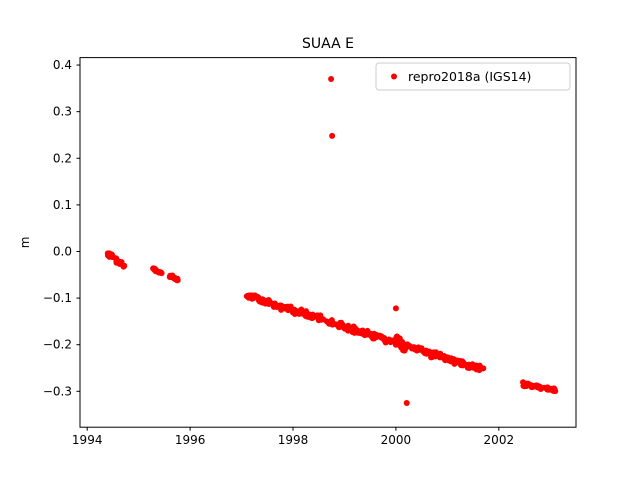  What do you see at coordinates (62, 205) in the screenshot?
I see `svg-text: 0.1` at bounding box center [62, 205].